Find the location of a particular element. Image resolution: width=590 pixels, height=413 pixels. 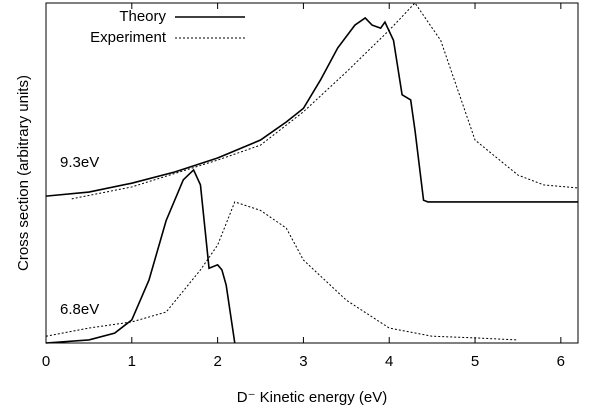

x-tick-label: 1 is located at coordinates (132, 361).